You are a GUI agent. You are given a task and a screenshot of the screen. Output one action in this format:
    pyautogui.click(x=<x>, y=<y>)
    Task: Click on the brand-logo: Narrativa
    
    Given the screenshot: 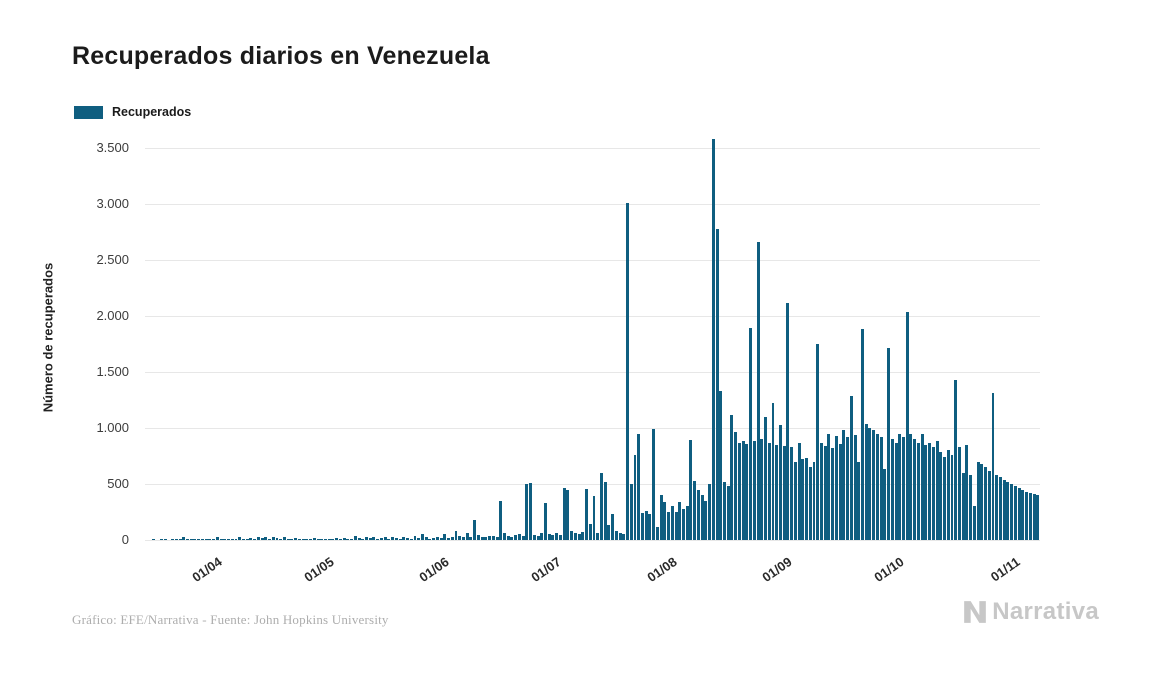 What is the action you would take?
    pyautogui.click(x=1030, y=612)
    